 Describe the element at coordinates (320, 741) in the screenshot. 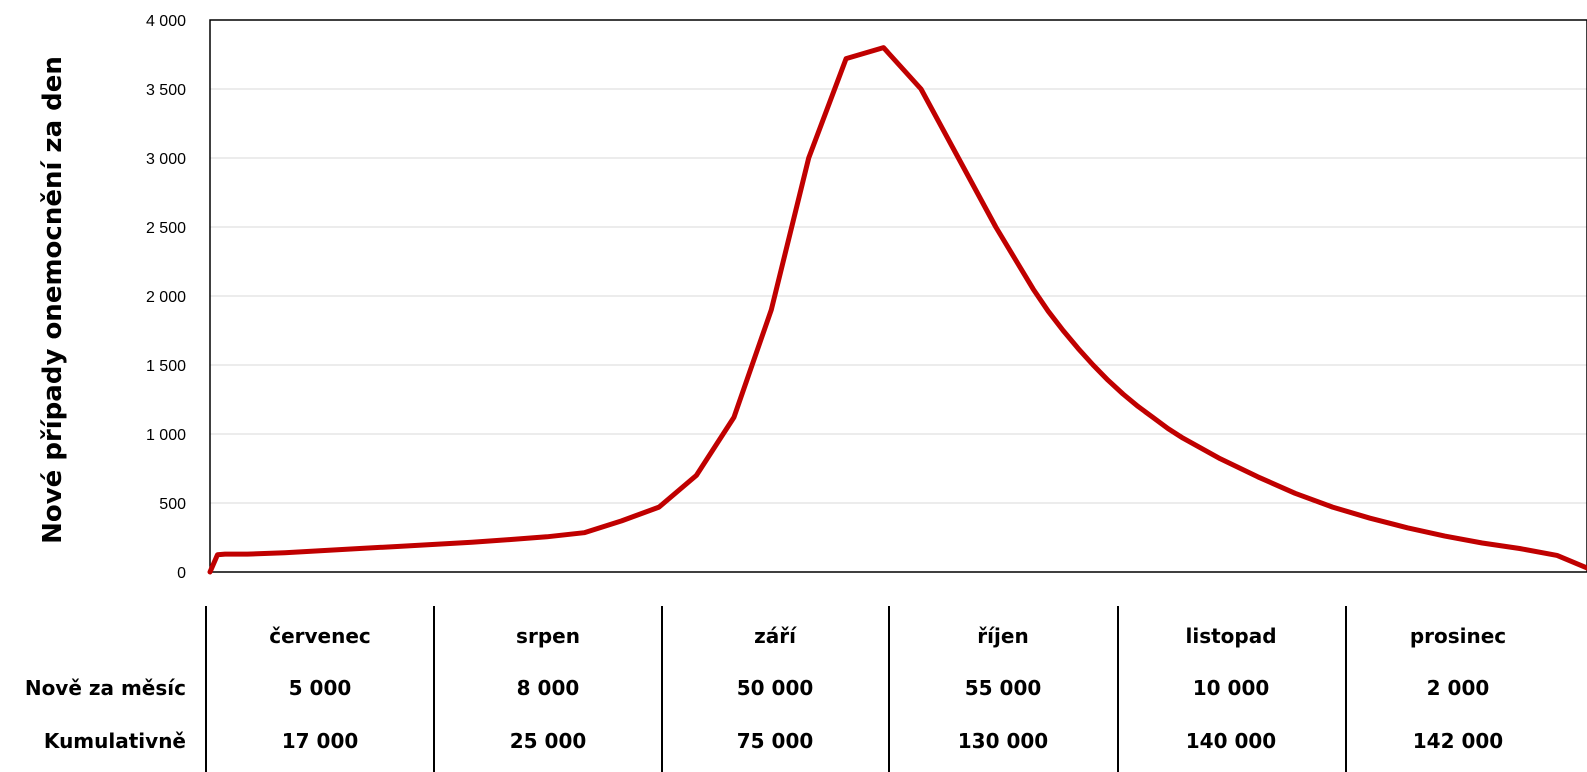

I see `table-cell: 17 000` at that location.